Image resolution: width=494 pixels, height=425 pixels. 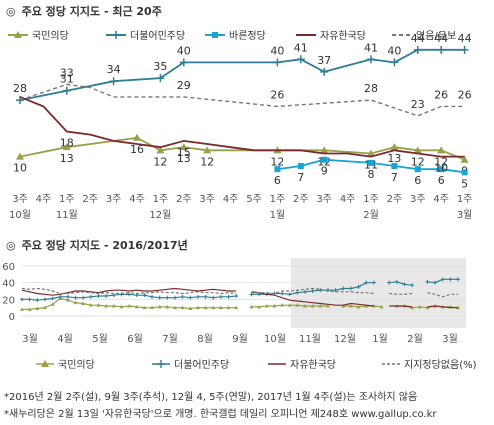 I want to click on data-label: 26, so click(x=465, y=94).